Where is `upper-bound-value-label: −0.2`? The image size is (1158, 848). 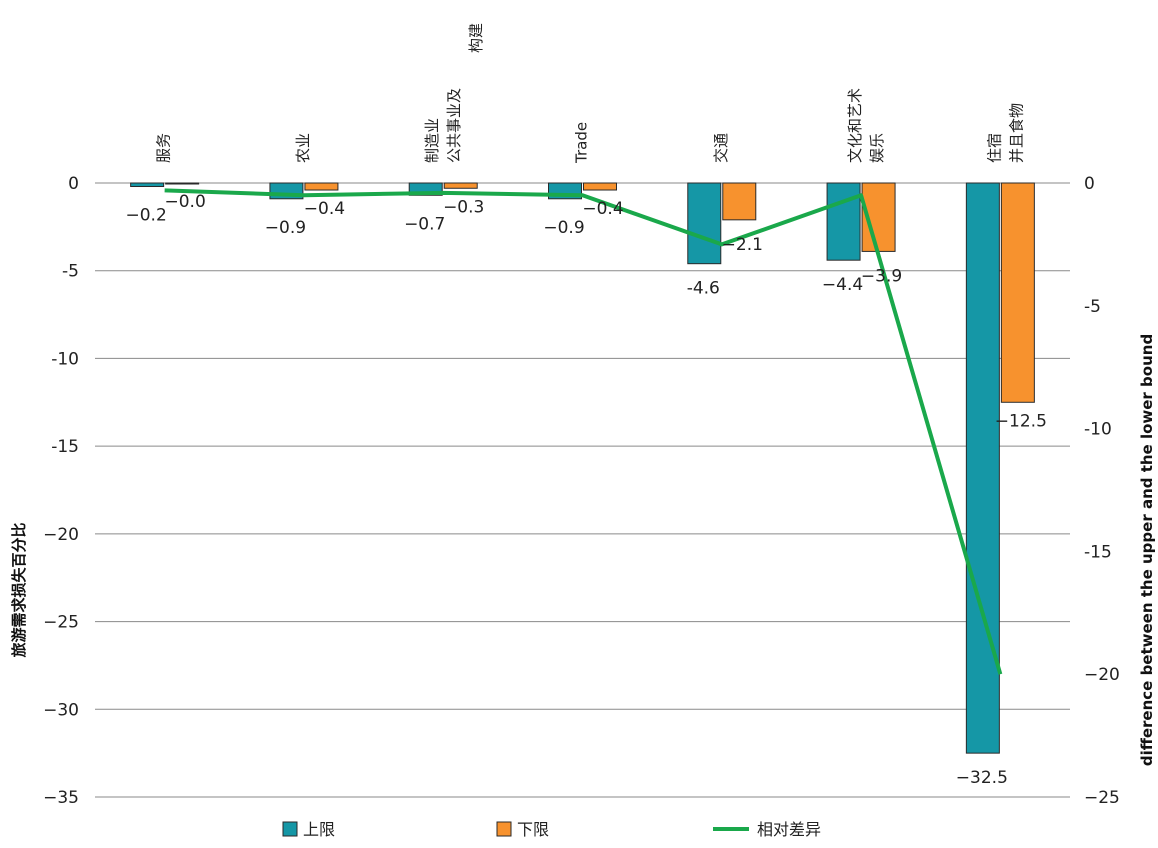 upper-bound-value-label: −0.2 is located at coordinates (146, 216).